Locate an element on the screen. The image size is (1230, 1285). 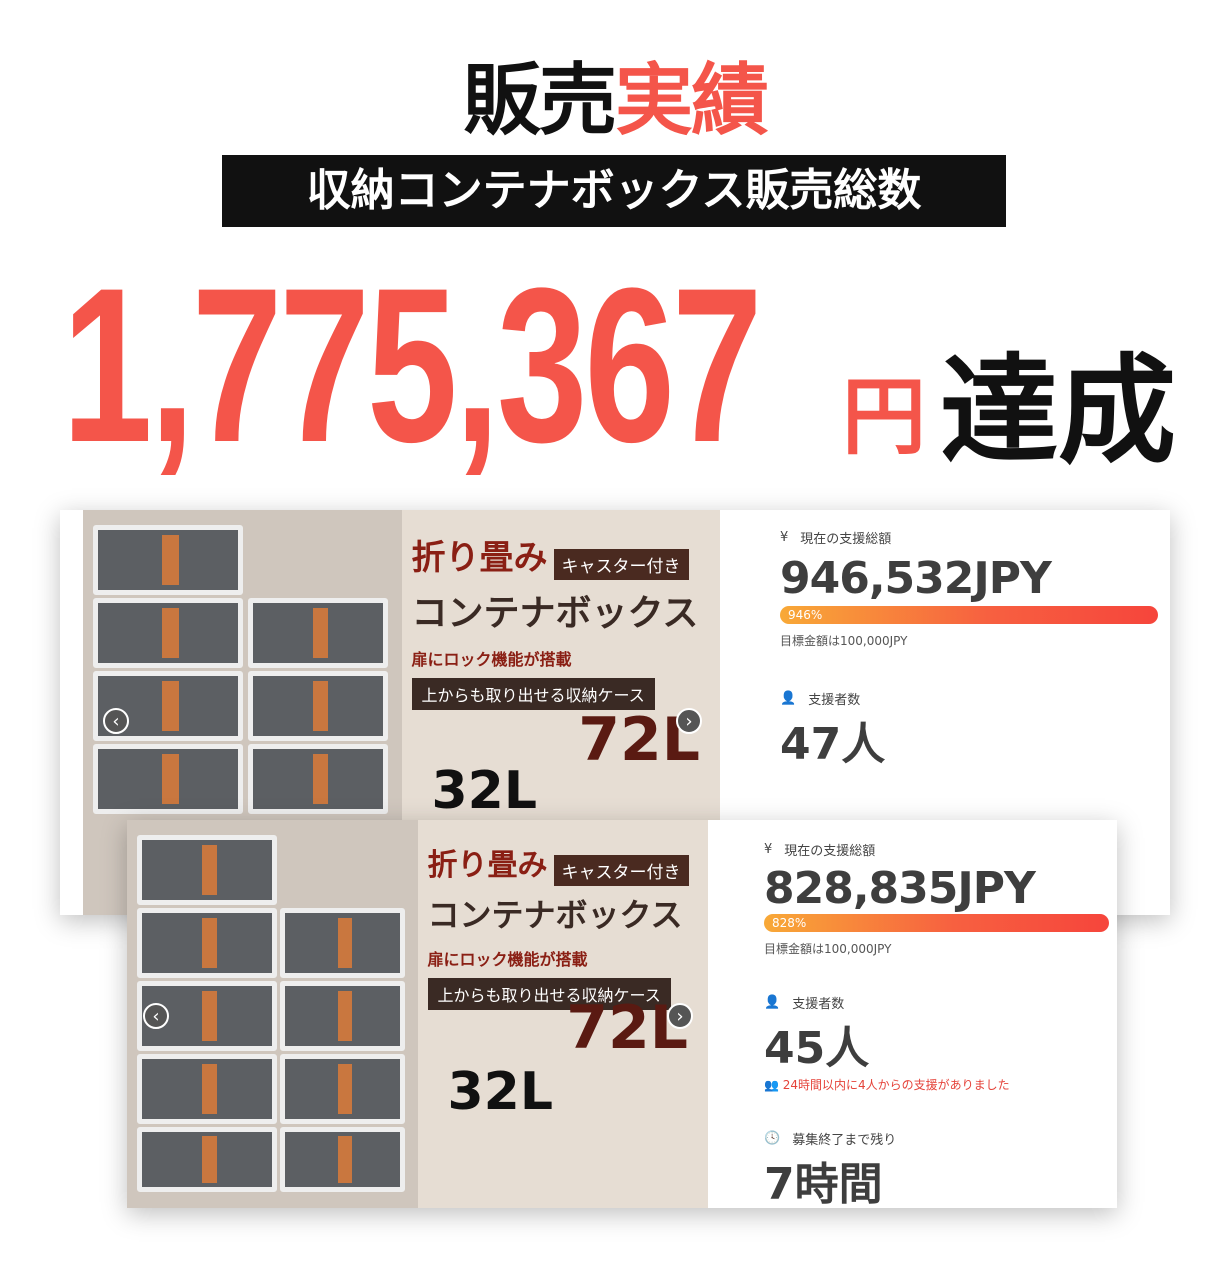
page-title: 販売実績 is located at coordinates (615, 94).